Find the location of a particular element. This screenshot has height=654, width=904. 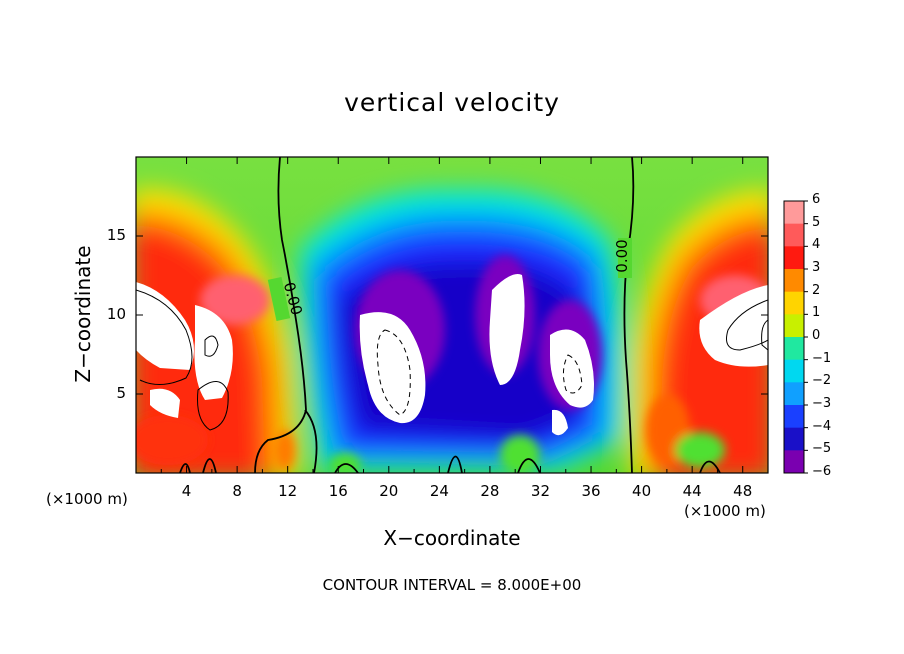

contour-interval-note: CONTOUR INTERVAL = 8.000E+00 is located at coordinates (452, 585).